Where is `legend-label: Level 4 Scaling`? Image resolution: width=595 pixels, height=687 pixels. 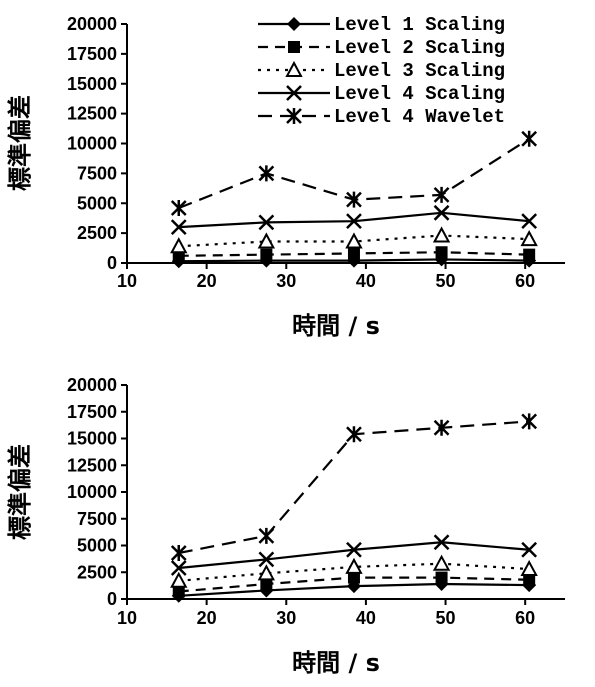 legend-label: Level 4 Scaling is located at coordinates (419, 94).